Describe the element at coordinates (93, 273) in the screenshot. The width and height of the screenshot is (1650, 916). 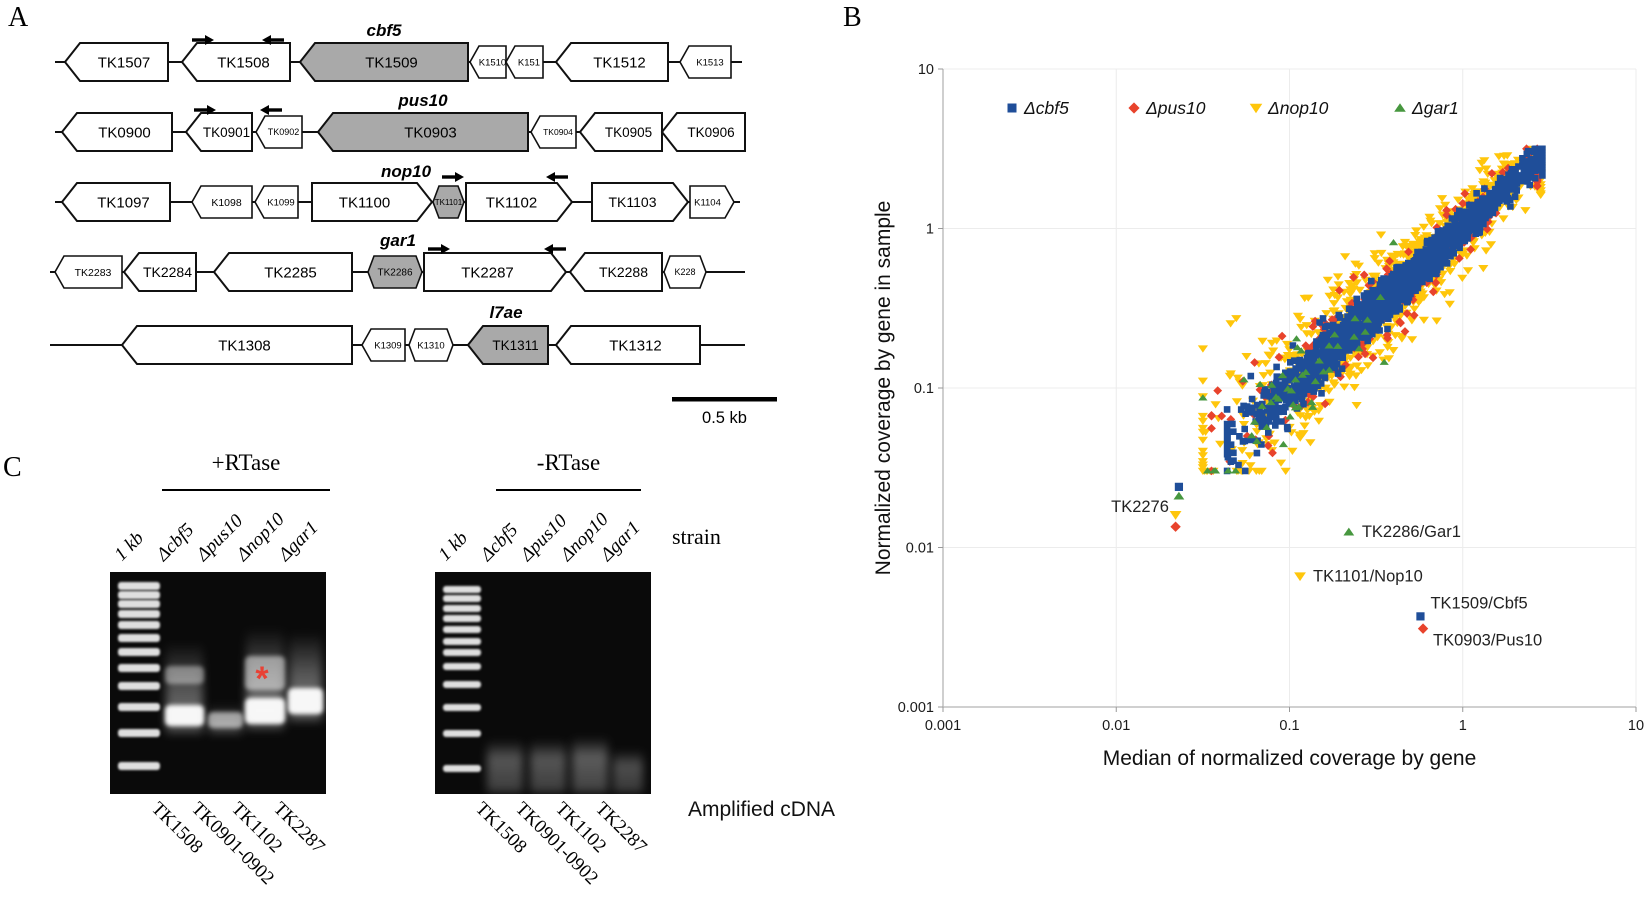
I see `gene-label: TK2283` at that location.